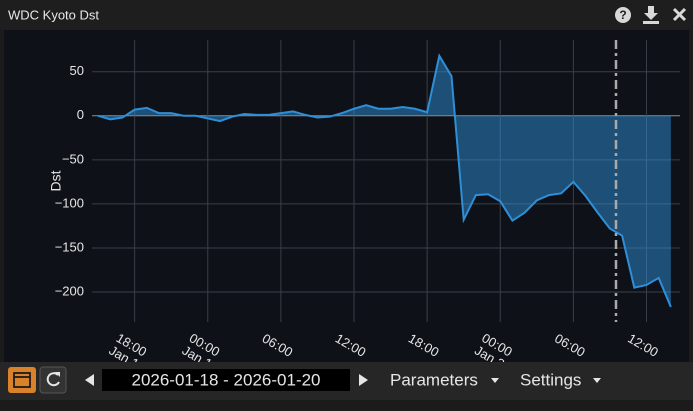 This screenshot has height=411, width=693. Describe the element at coordinates (651, 15) in the screenshot. I see `download-button` at that location.